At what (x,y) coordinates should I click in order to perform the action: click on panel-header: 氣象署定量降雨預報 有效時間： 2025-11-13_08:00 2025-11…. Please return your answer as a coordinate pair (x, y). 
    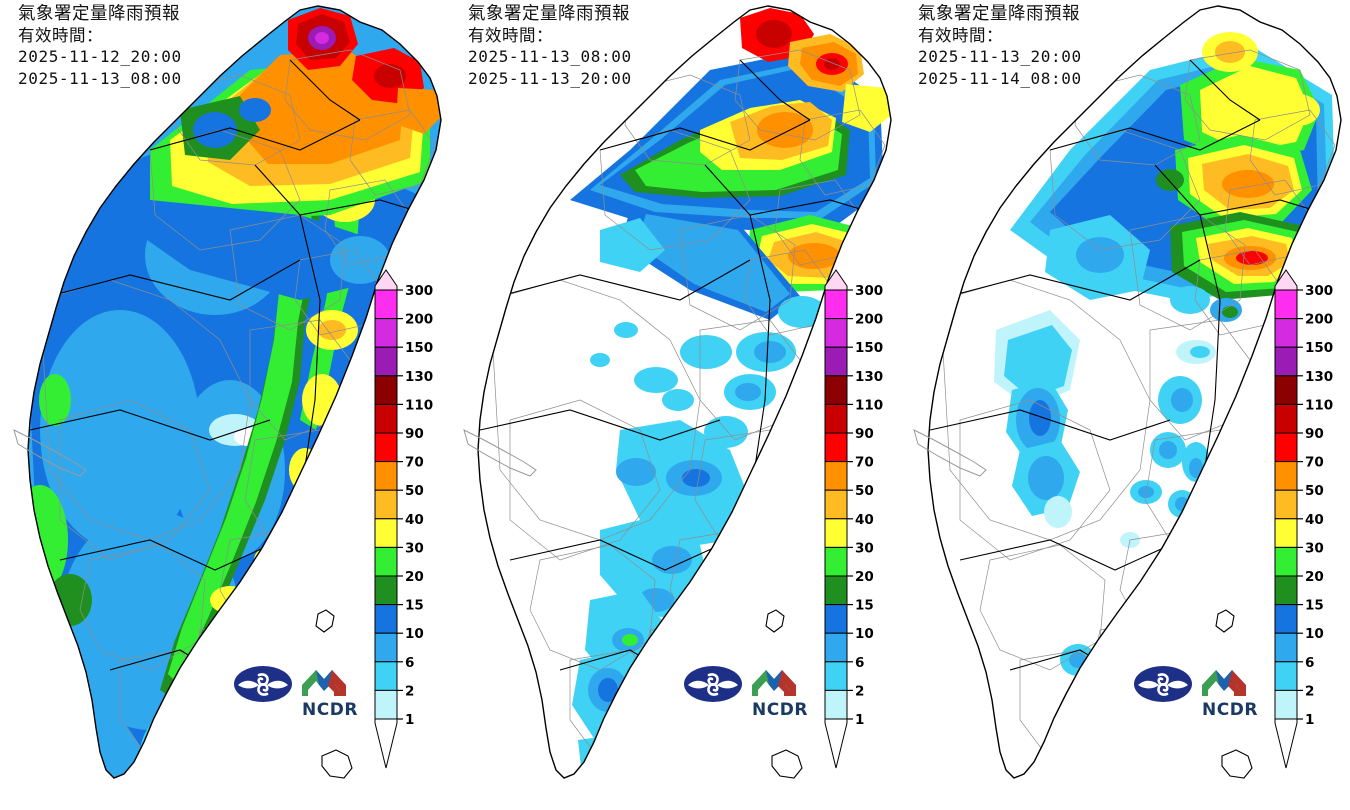
    Looking at the image, I should click on (550, 46).